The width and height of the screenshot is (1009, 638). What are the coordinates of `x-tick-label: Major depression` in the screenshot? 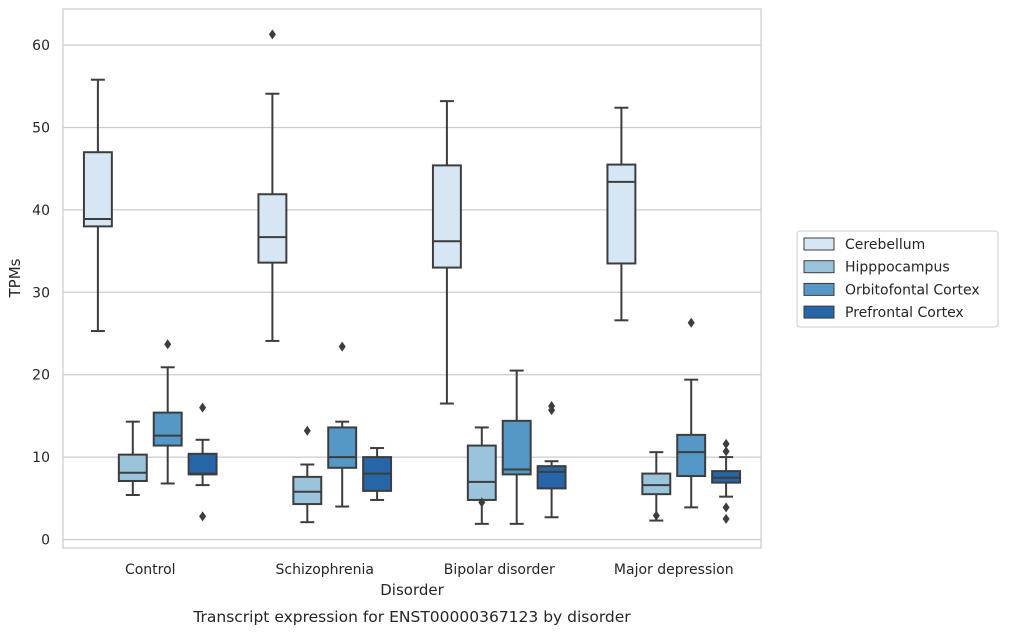 It's located at (674, 570).